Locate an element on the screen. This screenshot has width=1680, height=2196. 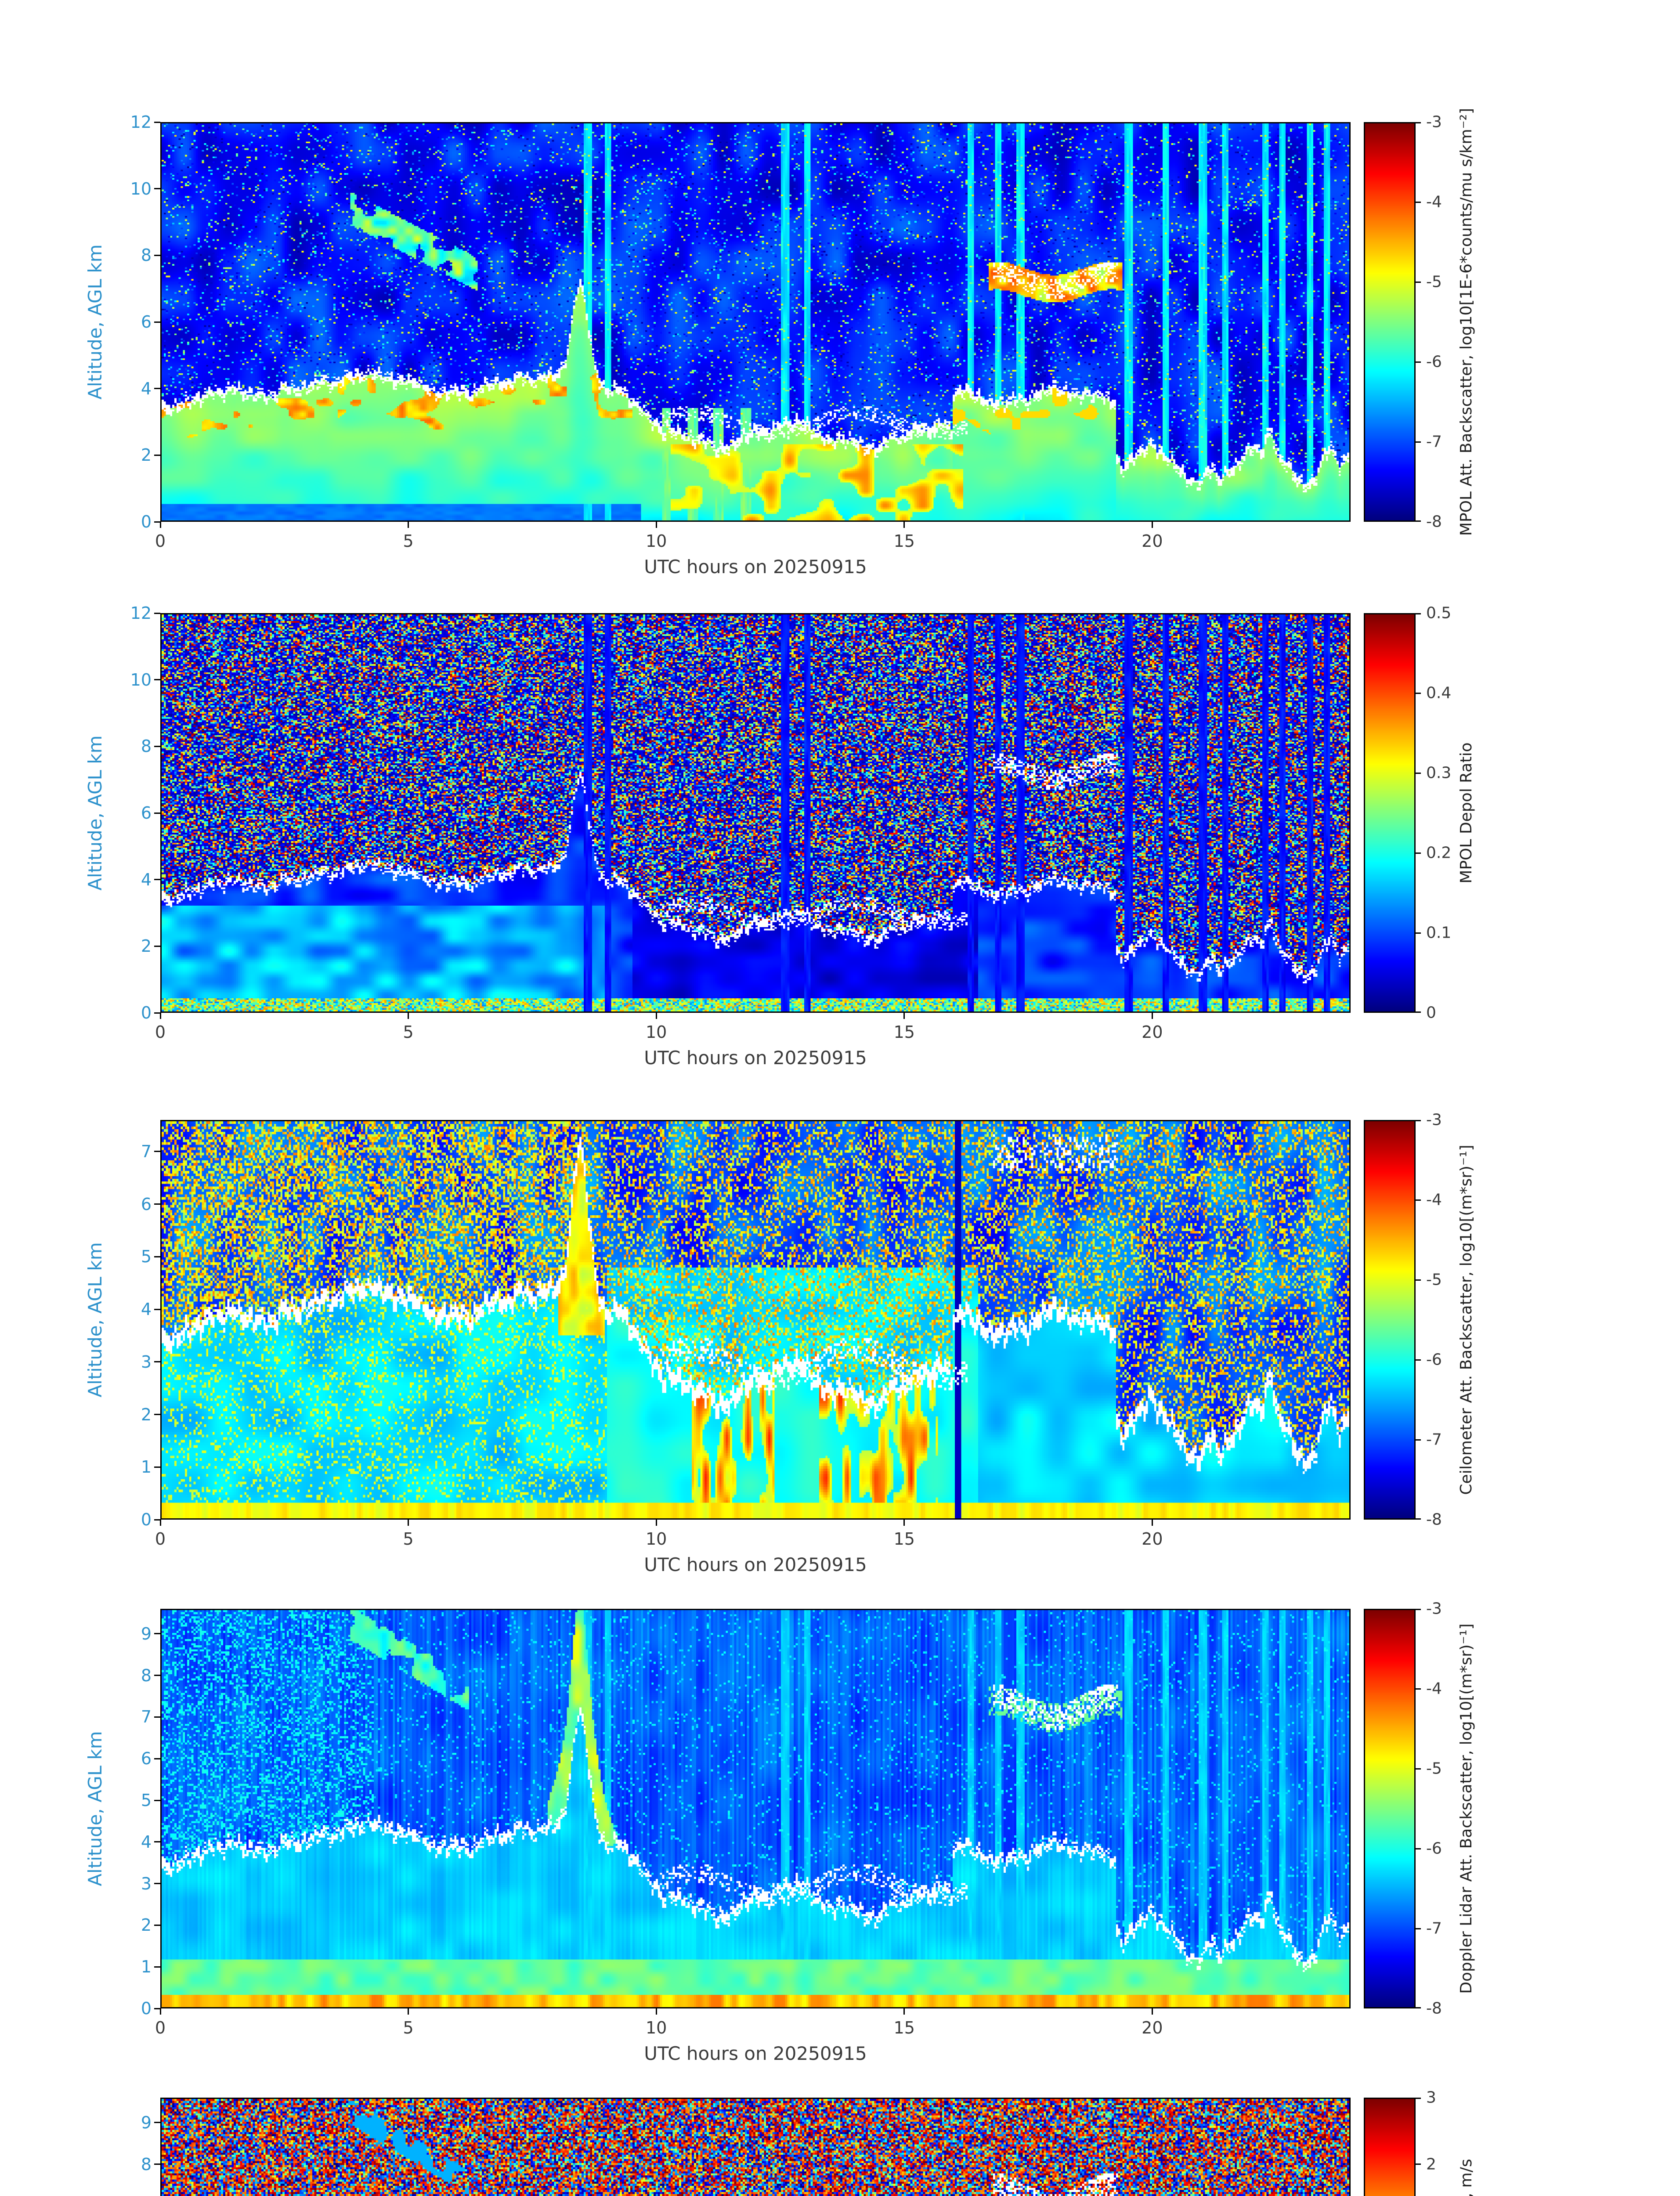
heatmap-plot-ceilometer-backscatter is located at coordinates (756, 1320).